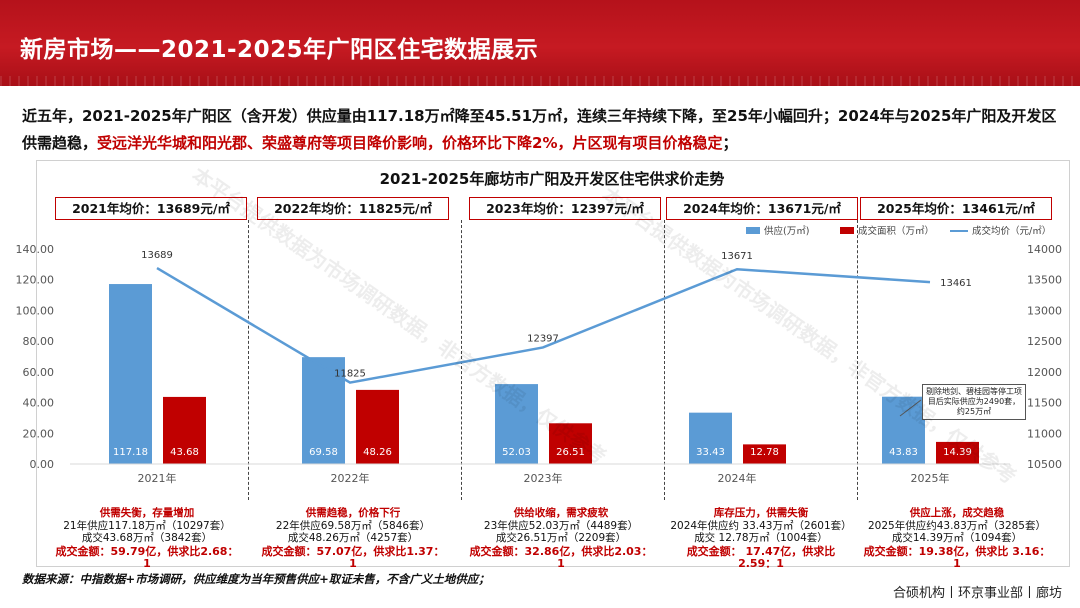 The width and height of the screenshot is (1080, 608). Describe the element at coordinates (561, 557) in the screenshot. I see `note-amount: 成交金额：32.86亿，供求比2.03：1` at that location.